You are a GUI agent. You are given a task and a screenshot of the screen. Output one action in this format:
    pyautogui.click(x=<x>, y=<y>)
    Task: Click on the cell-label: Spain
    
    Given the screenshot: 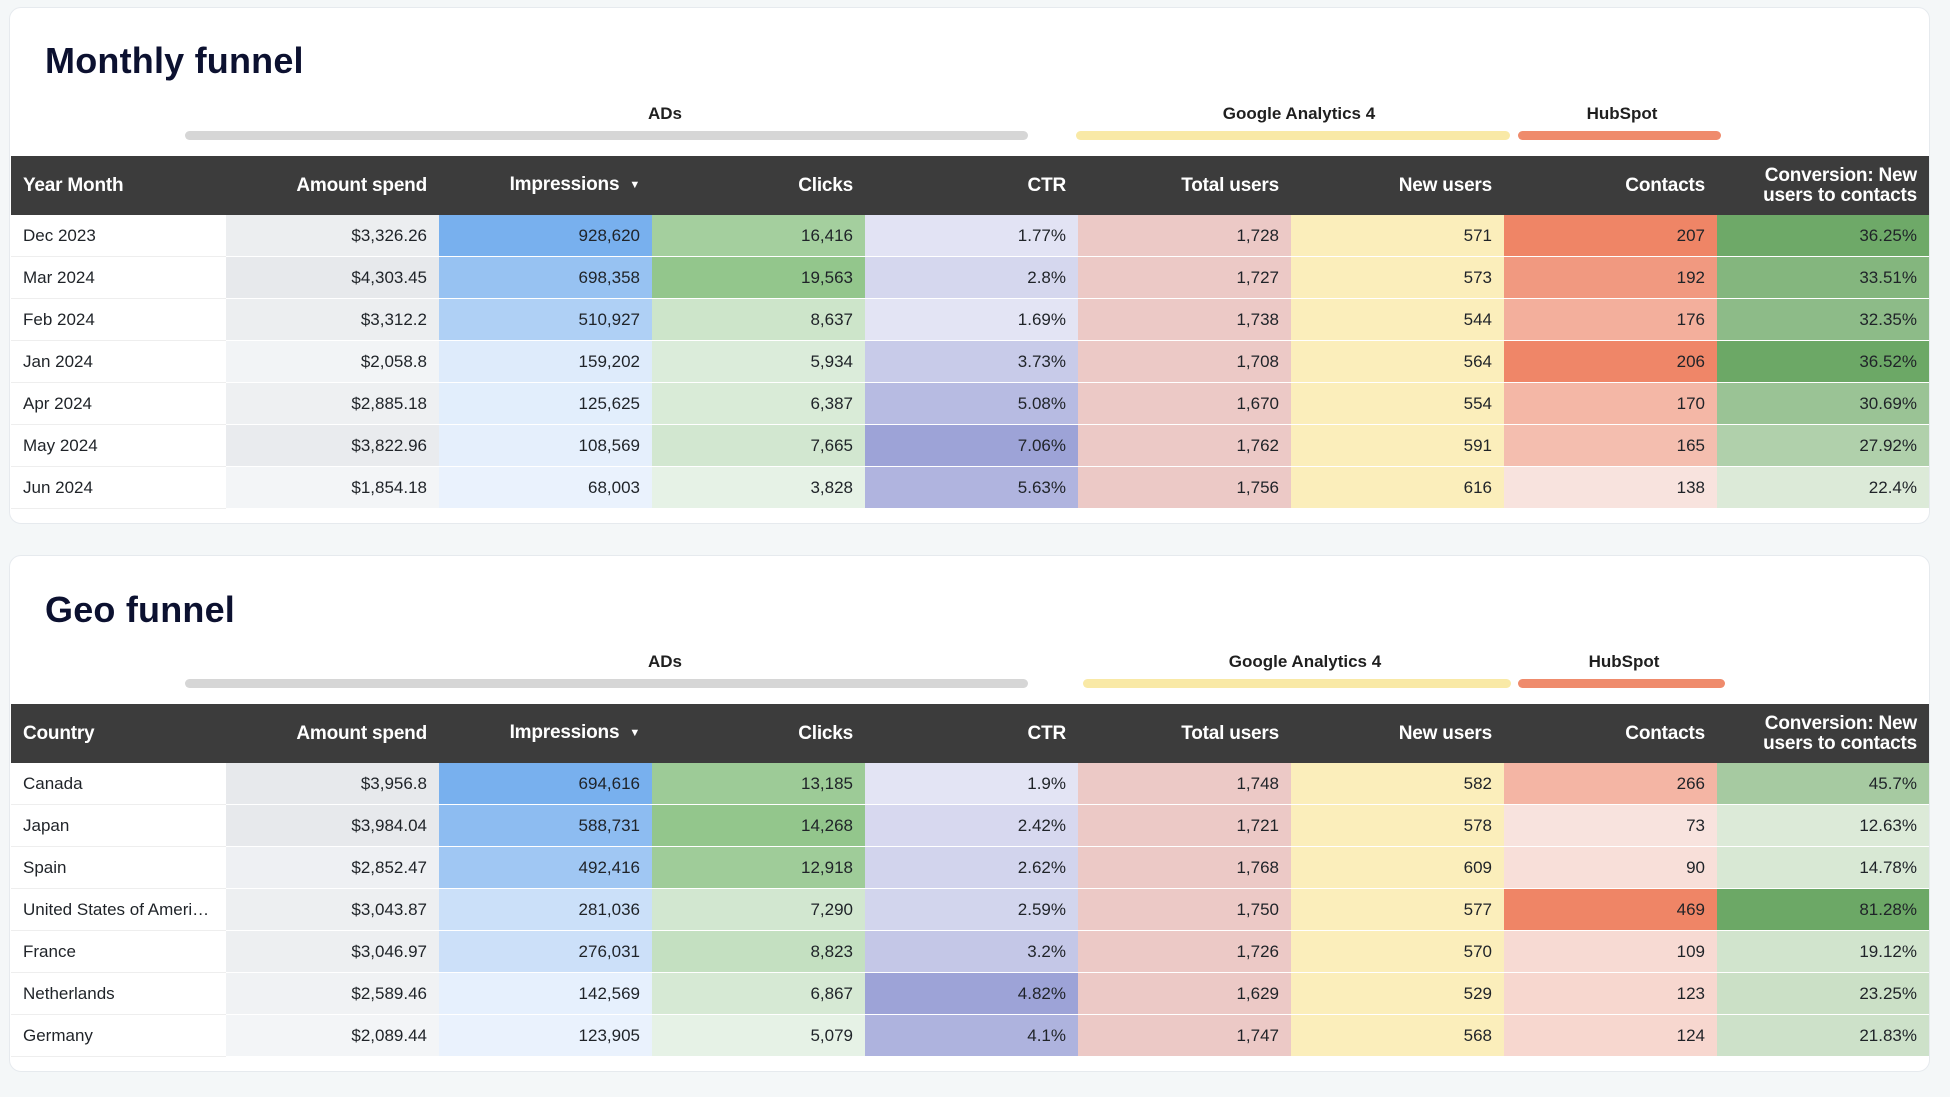 What is the action you would take?
    pyautogui.click(x=118, y=867)
    